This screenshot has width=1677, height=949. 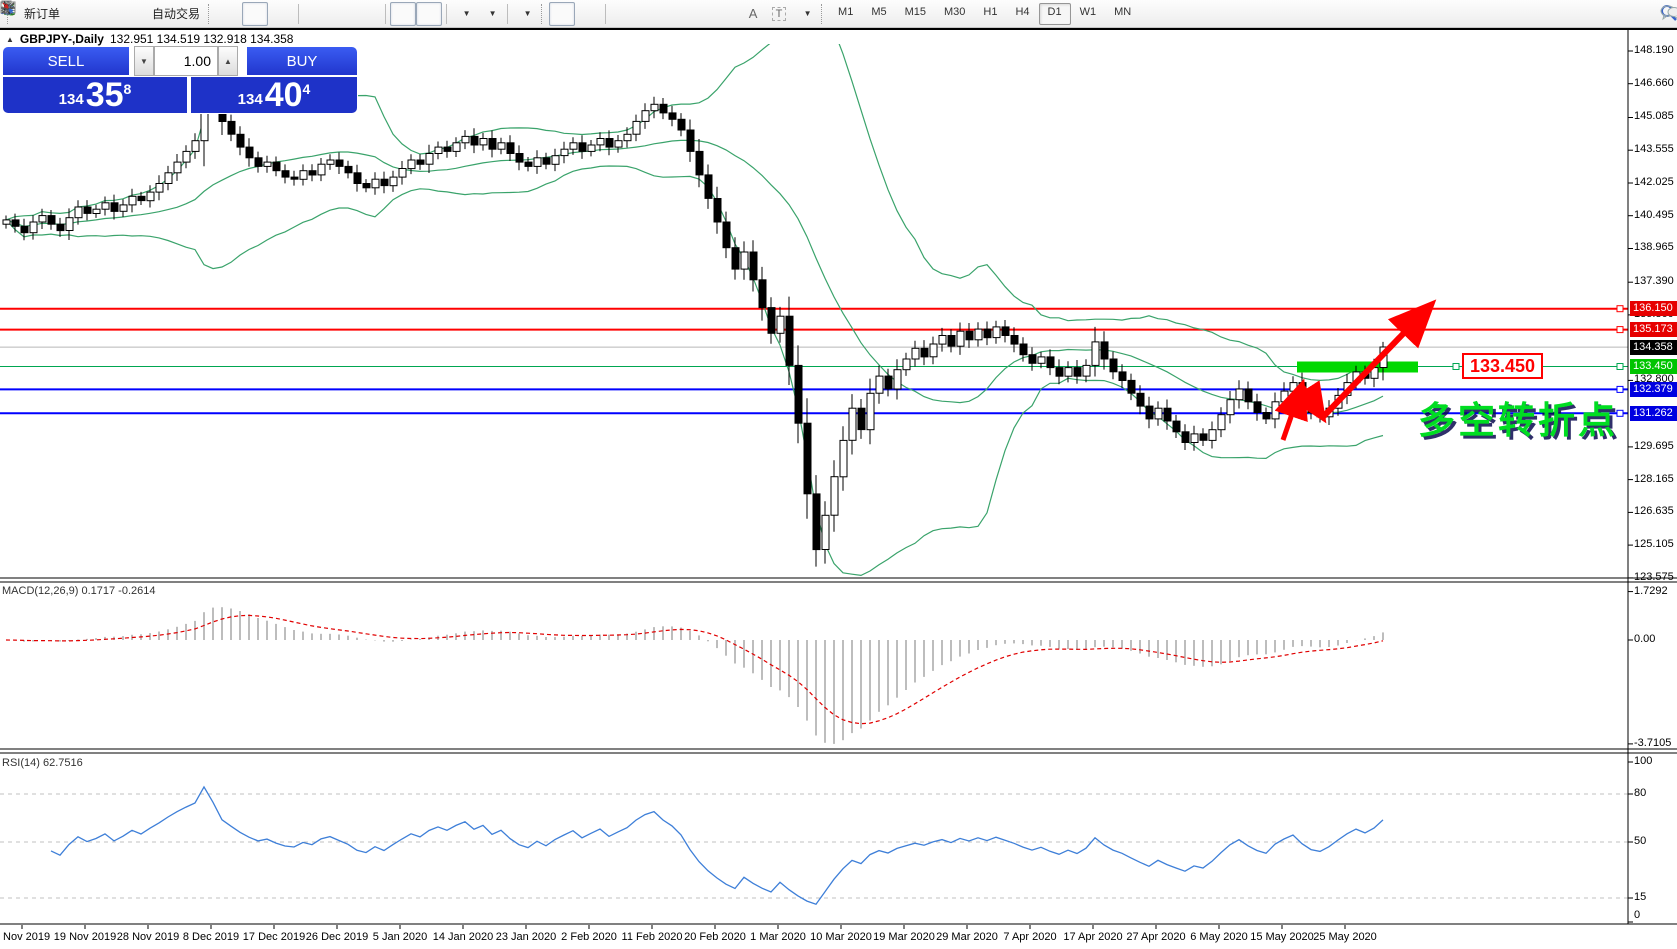 I want to click on rsi-axis-label: 15, so click(x=1640, y=897).